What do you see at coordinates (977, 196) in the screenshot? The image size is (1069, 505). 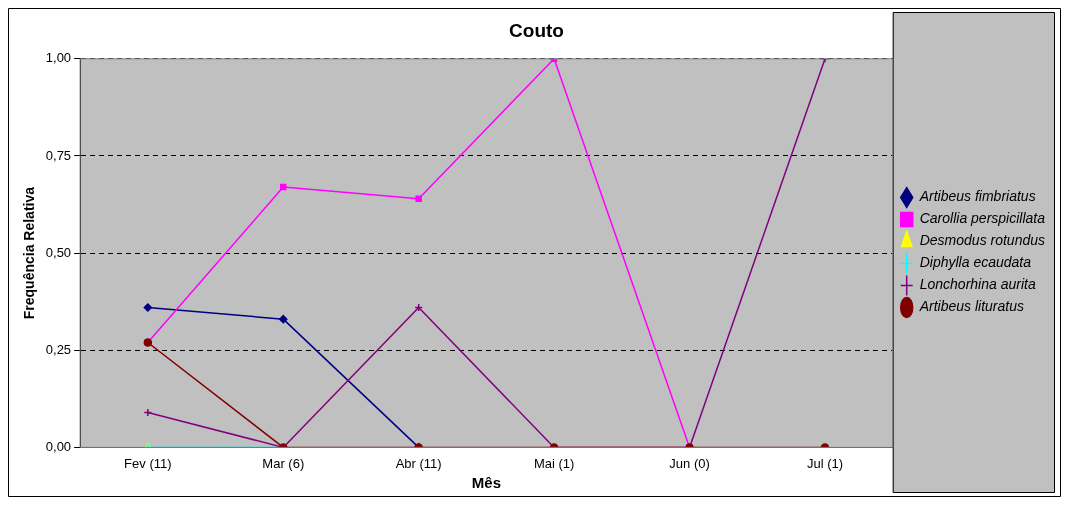 I see `legend-label: Artibeus fimbriatus` at bounding box center [977, 196].